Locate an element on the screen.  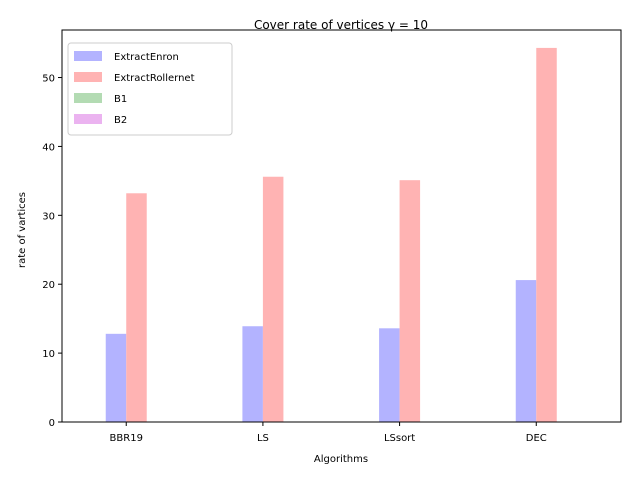
bar-extractenron-bbr19 is located at coordinates (116, 377).